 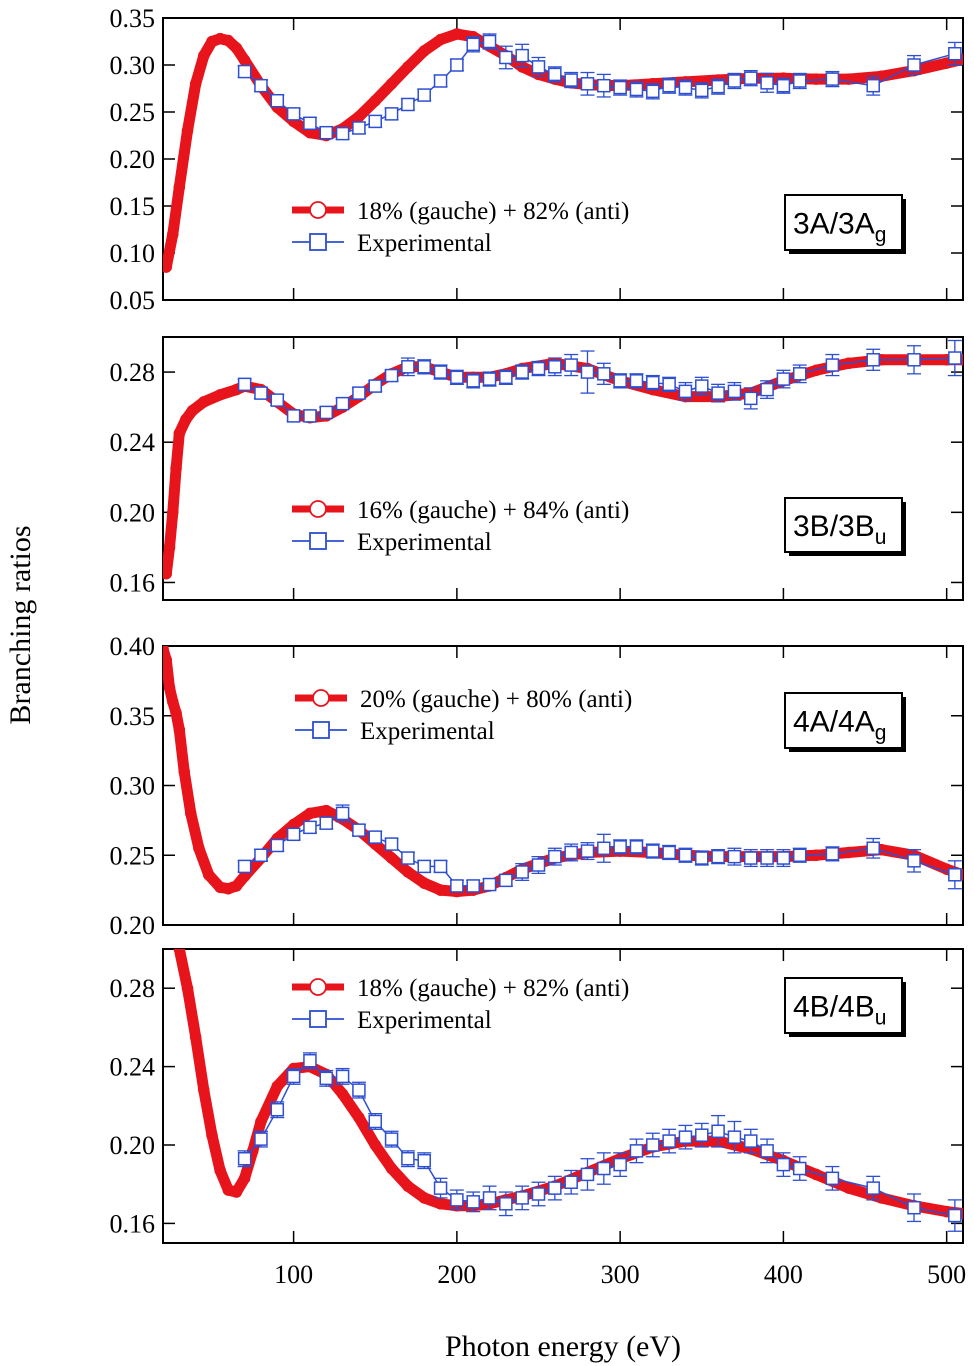 What do you see at coordinates (946, 1274) in the screenshot?
I see `x-tick-label: 500` at bounding box center [946, 1274].